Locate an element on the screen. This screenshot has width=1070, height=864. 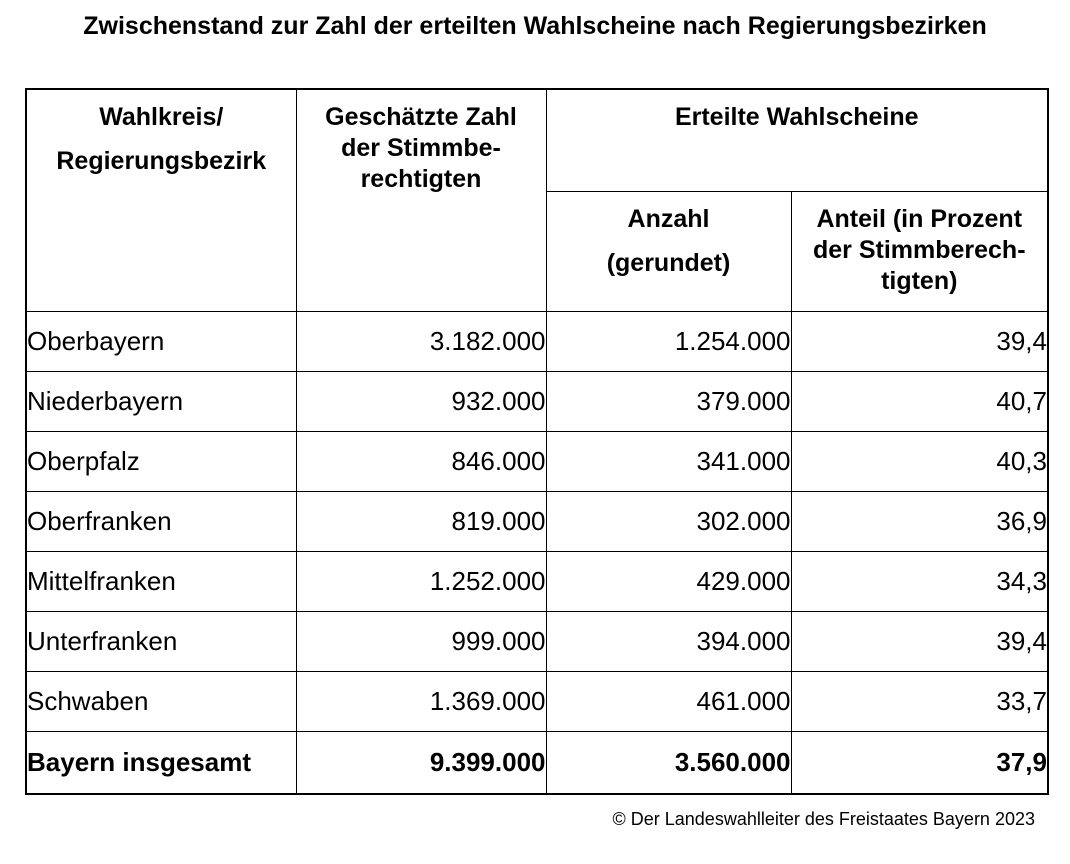
column-header-region: Wahlkreis/ Regierungsbezirk is located at coordinates (161, 200).